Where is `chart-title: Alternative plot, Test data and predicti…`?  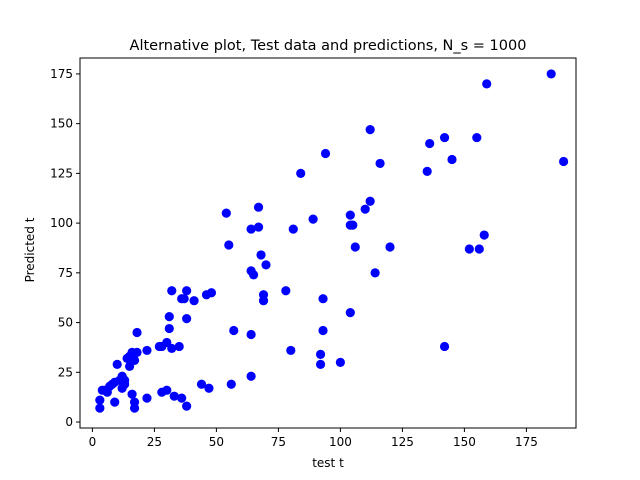
chart-title: Alternative plot, Test data and predicti… is located at coordinates (328, 46).